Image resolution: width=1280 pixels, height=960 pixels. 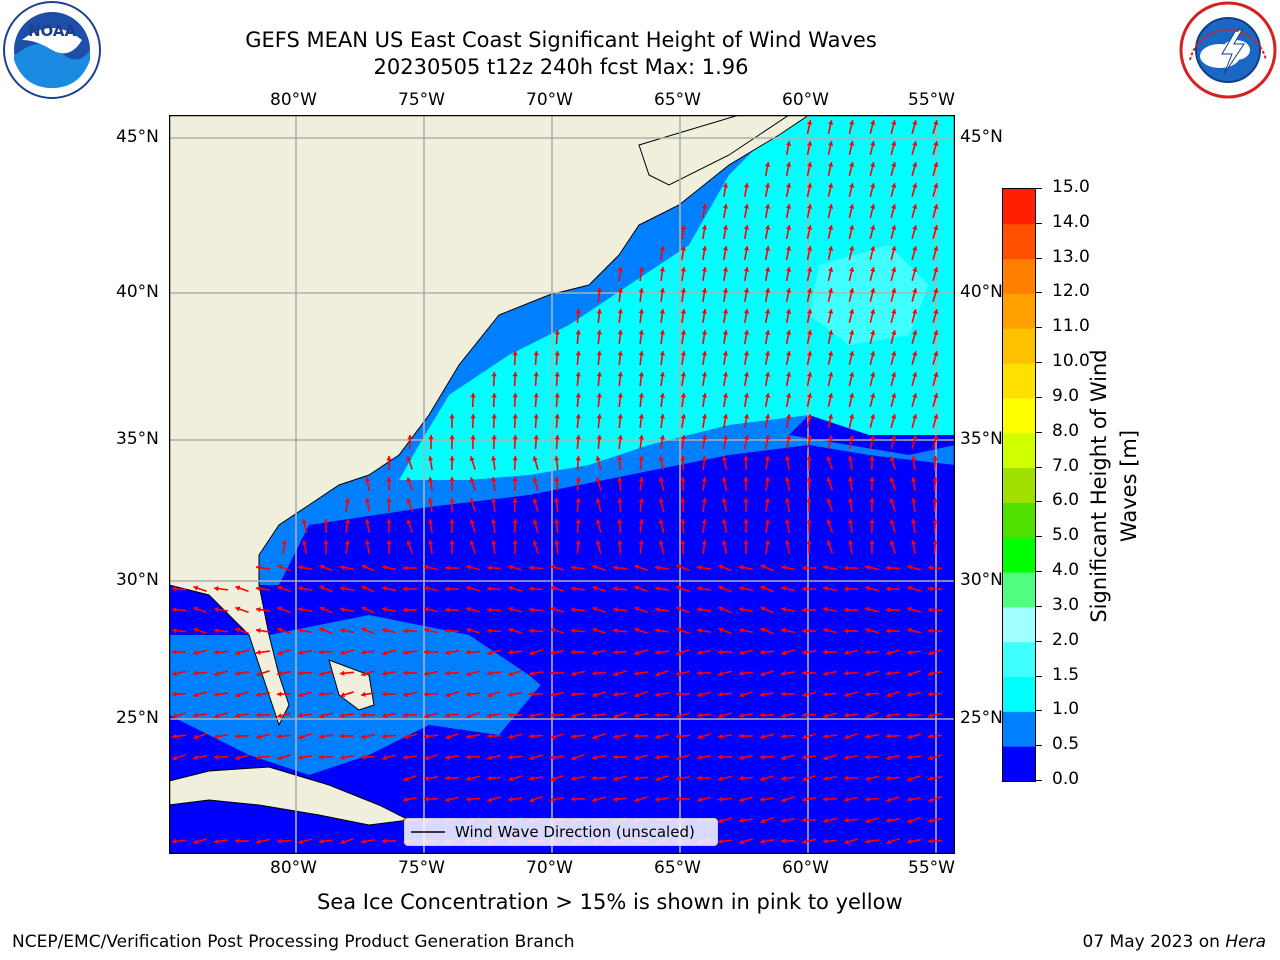 What do you see at coordinates (561, 67) in the screenshot?
I see `chart-subtitle: 20230505 t12z 240h fcst Max: 1.96` at bounding box center [561, 67].